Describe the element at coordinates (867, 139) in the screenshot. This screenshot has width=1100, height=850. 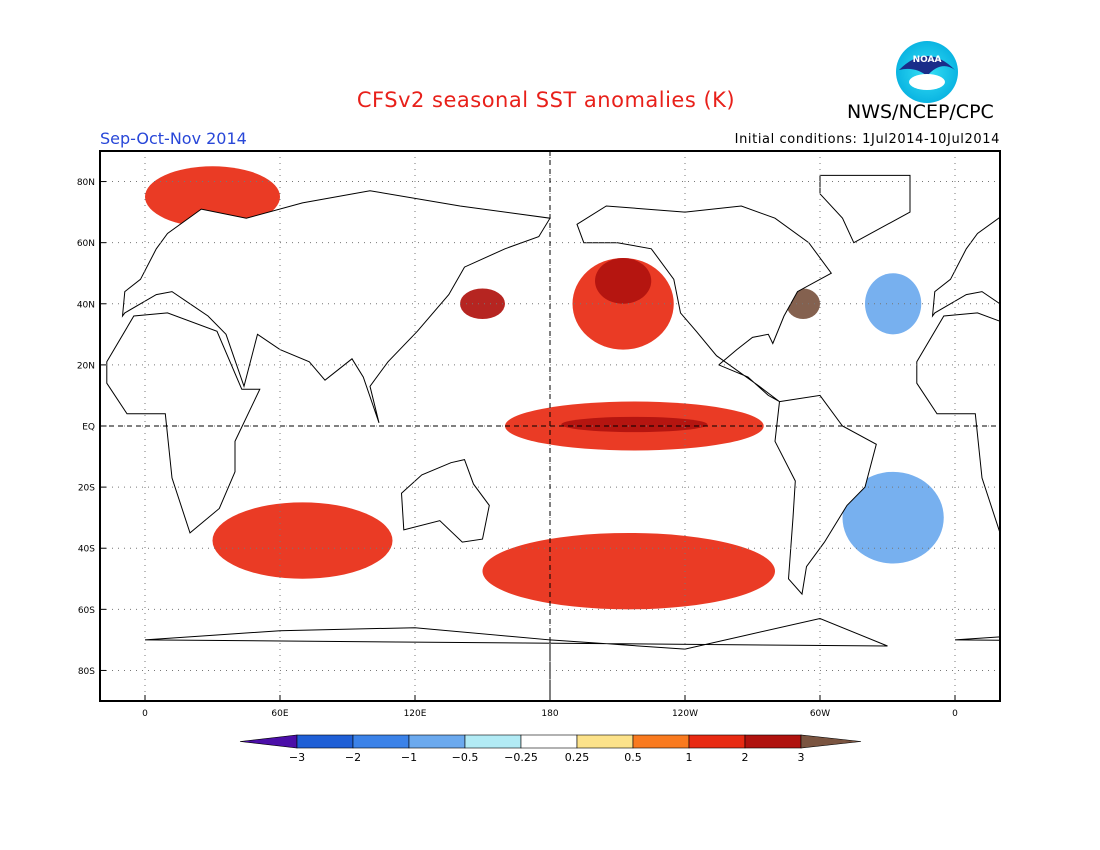
I see `initial-conditions-label: Initial conditions: 1Jul2014-10Jul2014` at that location.